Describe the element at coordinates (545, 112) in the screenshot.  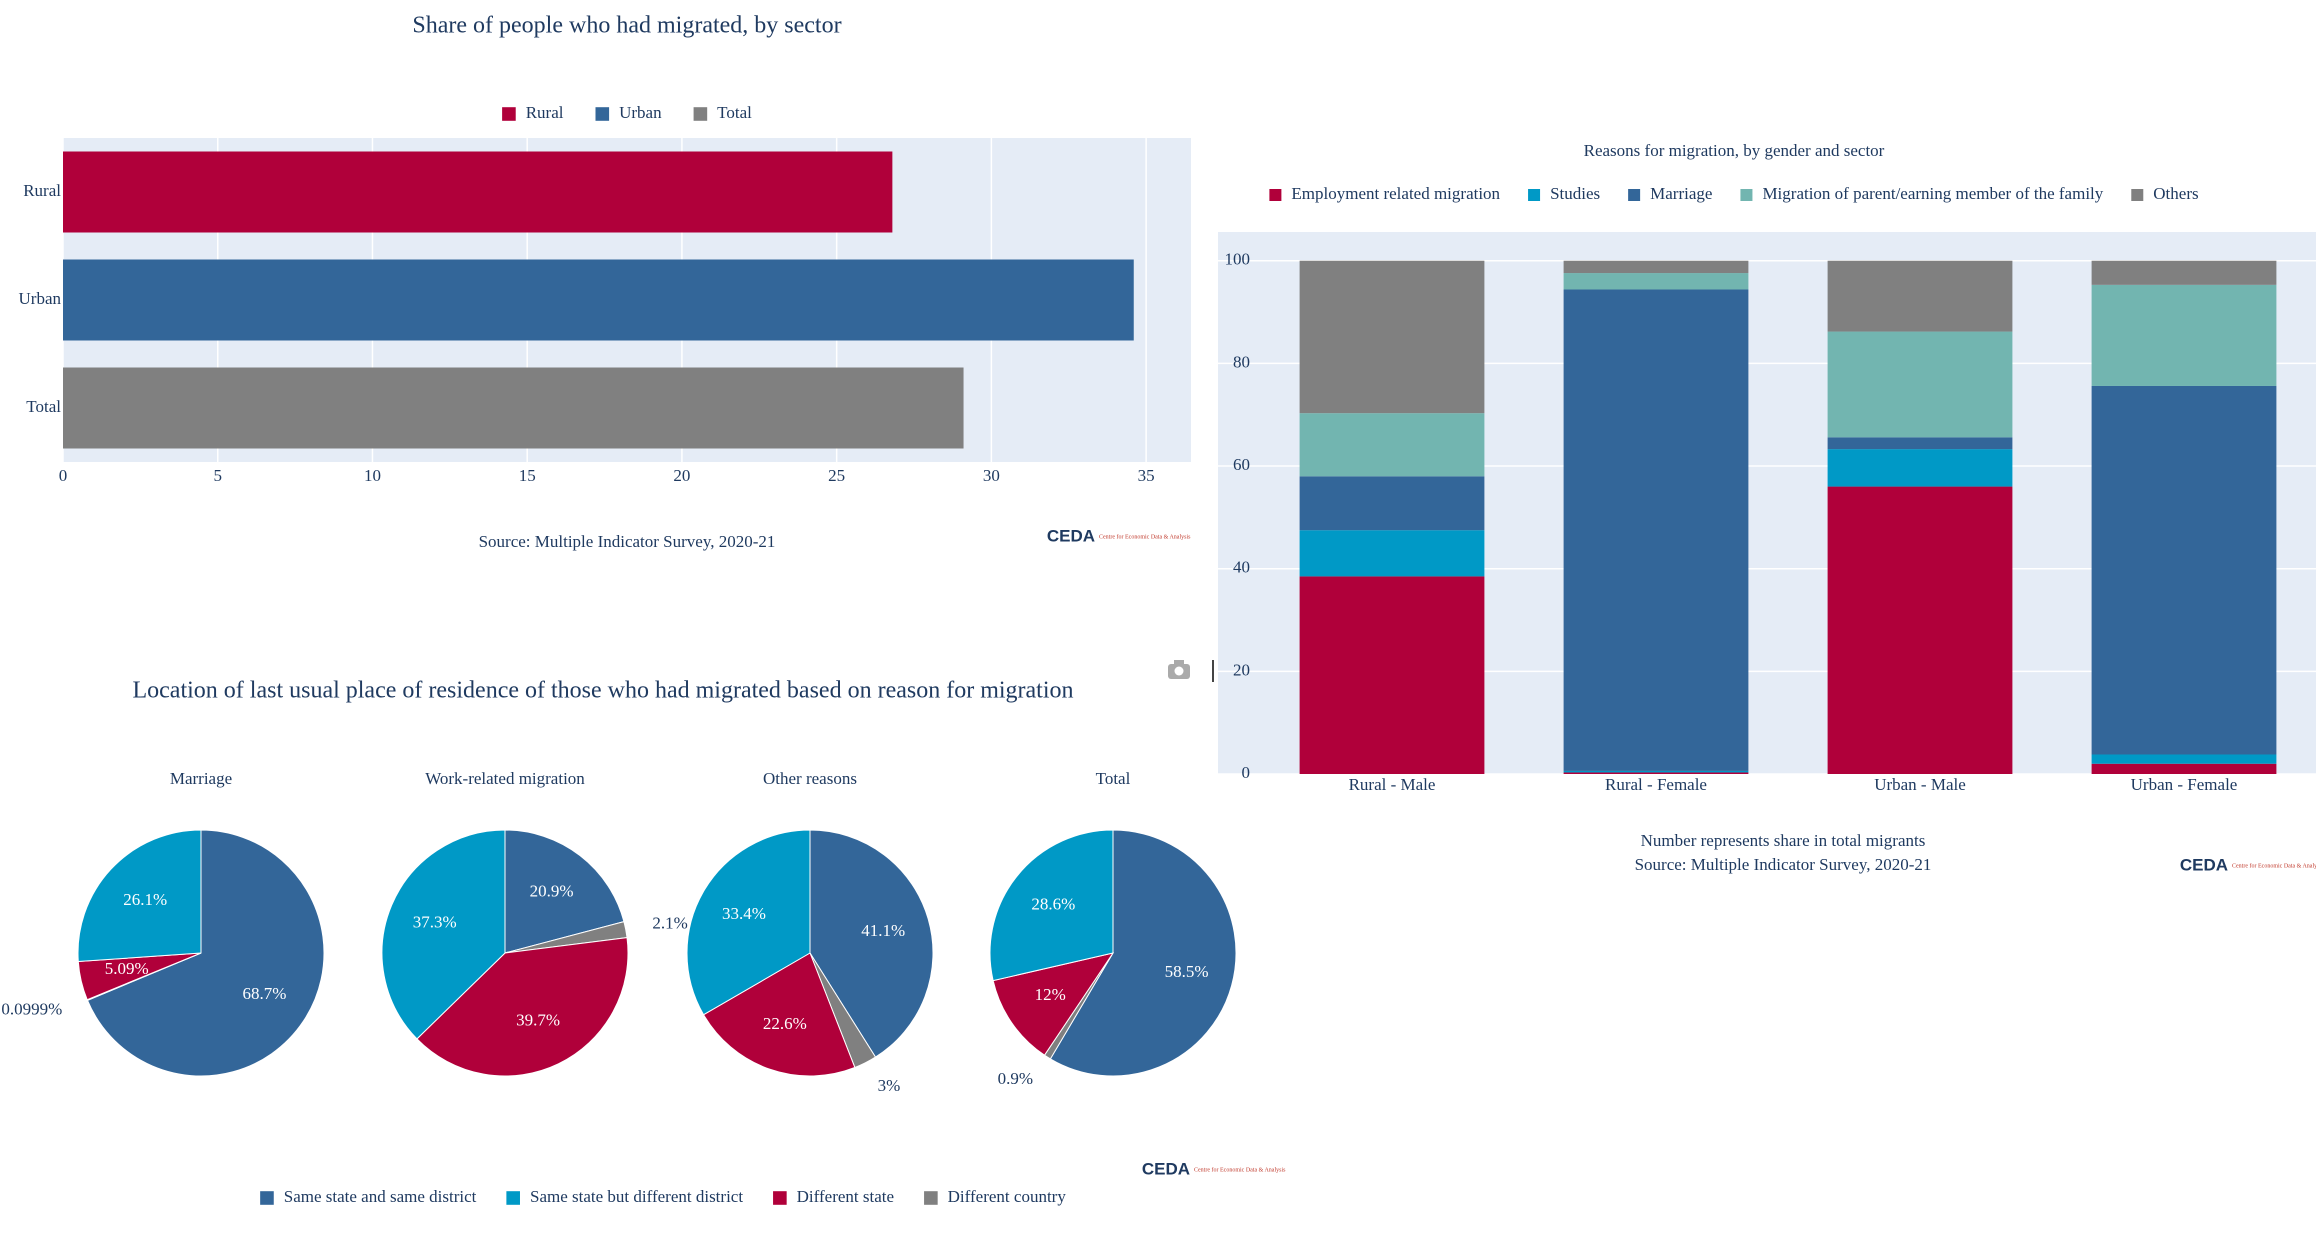
I see `legend-label: Rural` at that location.